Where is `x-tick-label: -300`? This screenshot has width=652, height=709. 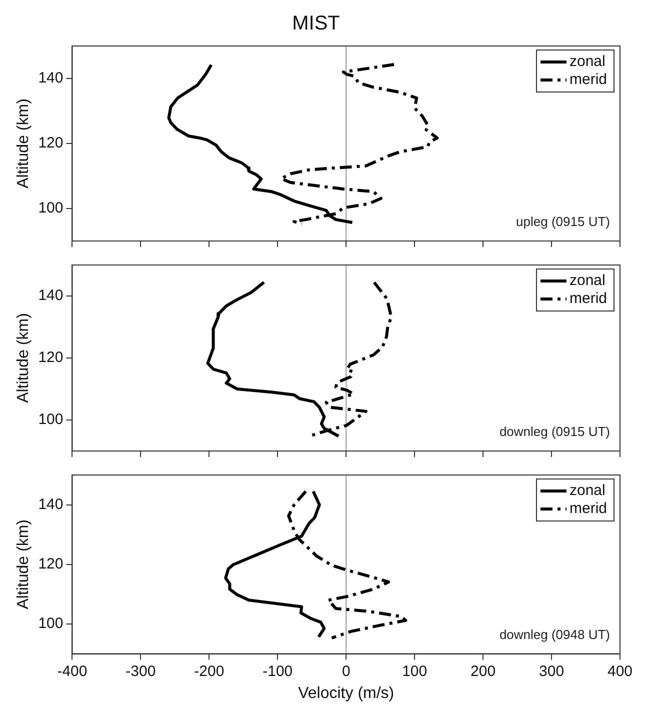
x-tick-label: -300 is located at coordinates (141, 671).